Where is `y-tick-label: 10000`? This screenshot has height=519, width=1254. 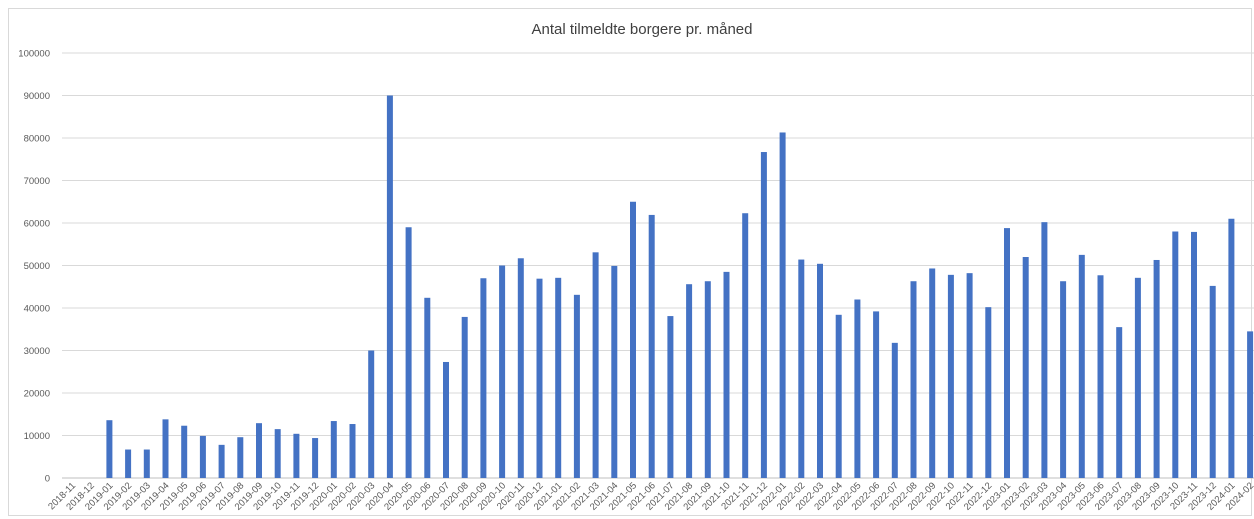
y-tick-label: 10000 is located at coordinates (37, 436).